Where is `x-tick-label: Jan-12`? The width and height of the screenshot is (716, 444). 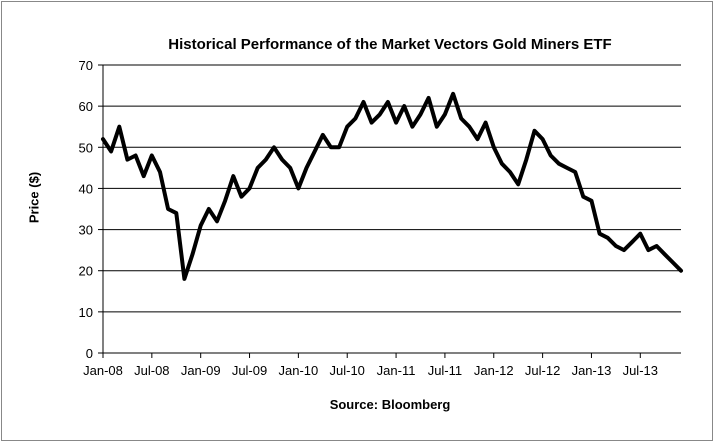
x-tick-label: Jan-12 is located at coordinates (494, 370).